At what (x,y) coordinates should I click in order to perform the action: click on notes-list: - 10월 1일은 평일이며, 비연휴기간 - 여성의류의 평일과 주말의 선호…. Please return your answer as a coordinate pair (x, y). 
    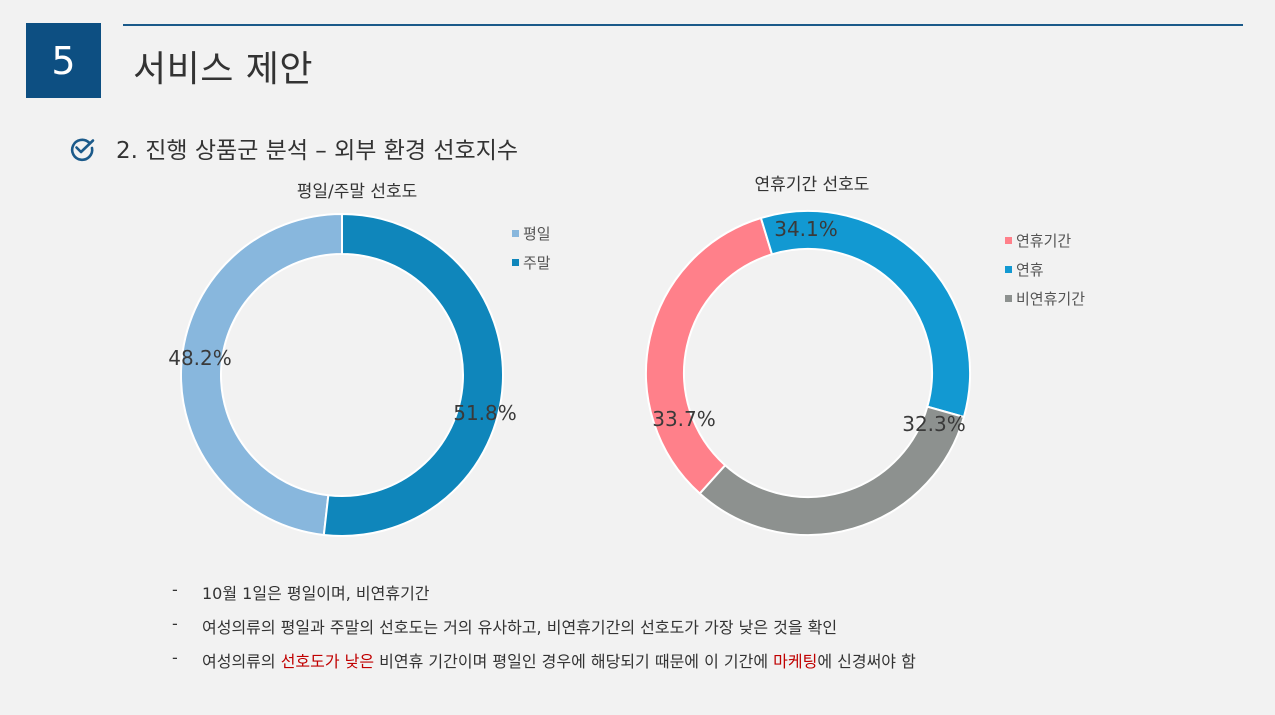
    Looking at the image, I should click on (544, 631).